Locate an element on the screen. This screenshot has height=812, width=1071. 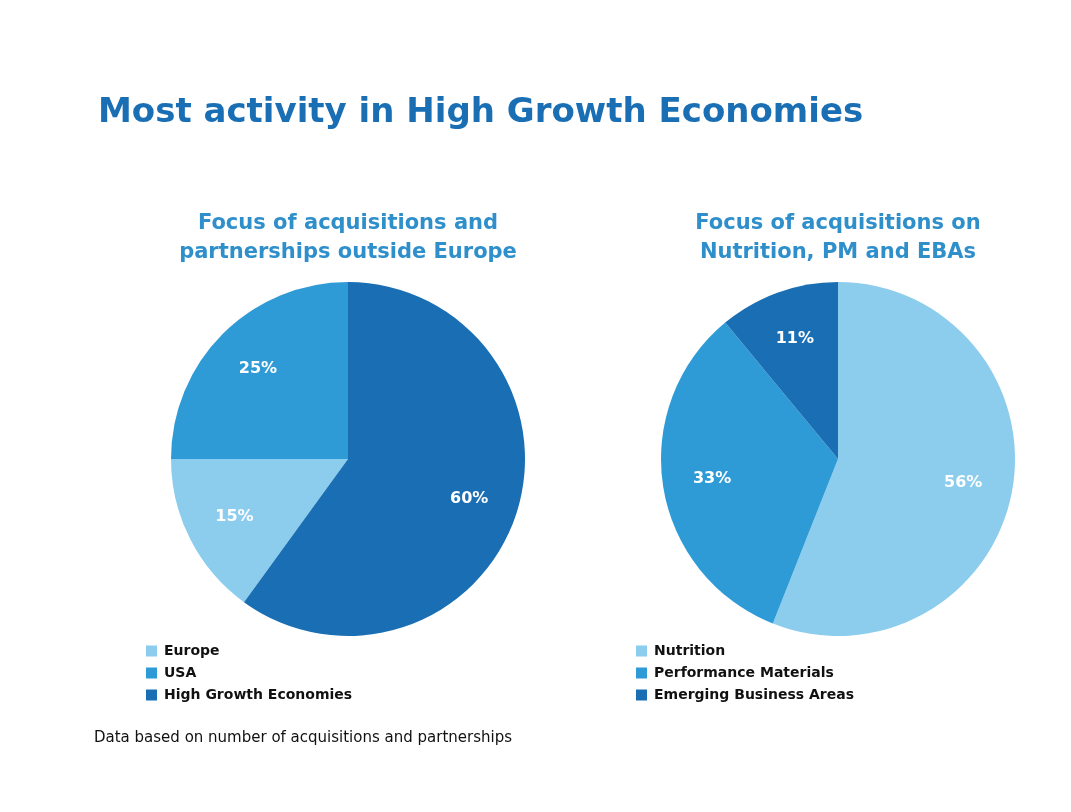
data-label: 33% is located at coordinates (712, 478).